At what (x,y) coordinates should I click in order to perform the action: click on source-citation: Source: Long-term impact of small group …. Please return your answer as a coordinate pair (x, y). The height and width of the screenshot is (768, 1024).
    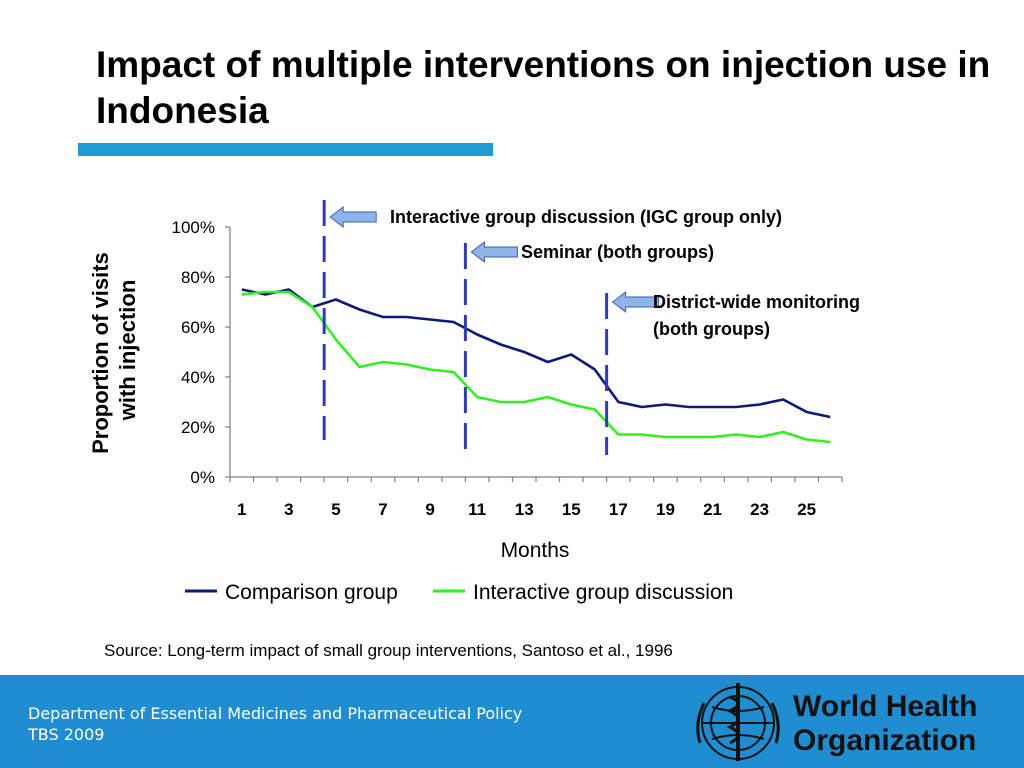
    Looking at the image, I should click on (388, 650).